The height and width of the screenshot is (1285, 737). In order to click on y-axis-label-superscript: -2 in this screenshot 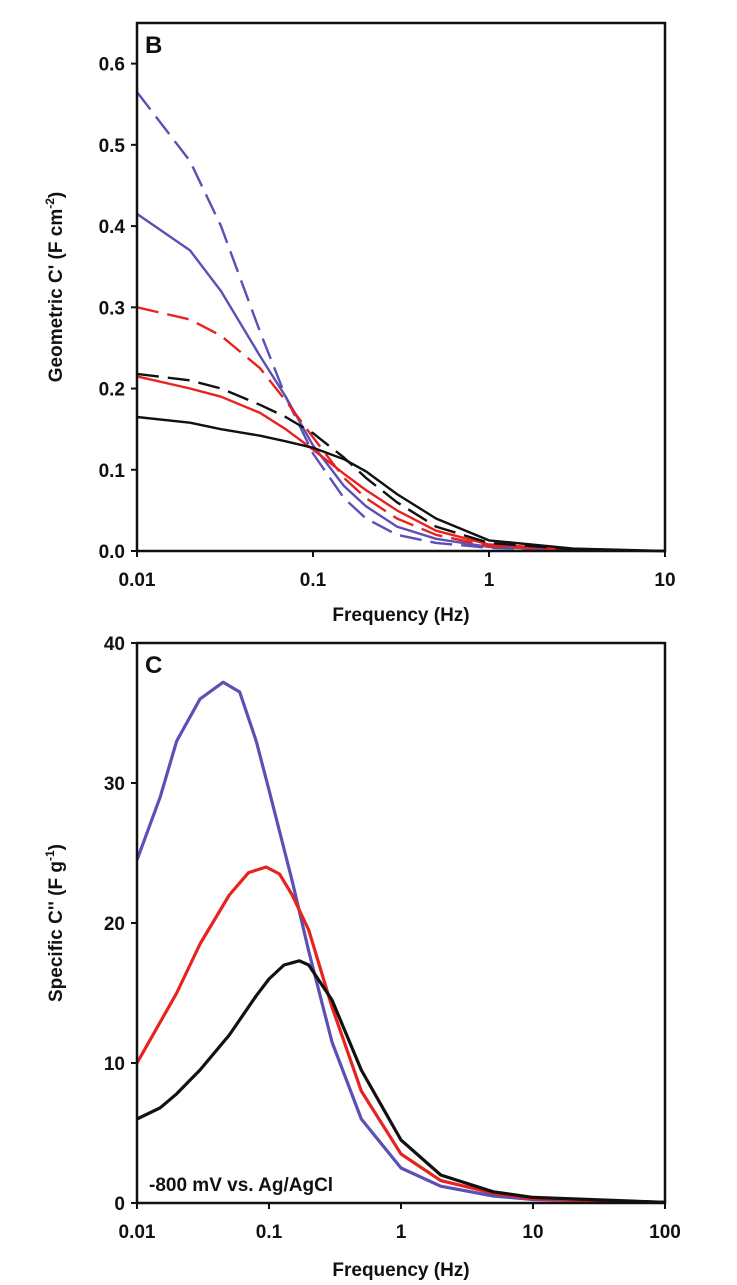, I will do `click(50, 203)`.